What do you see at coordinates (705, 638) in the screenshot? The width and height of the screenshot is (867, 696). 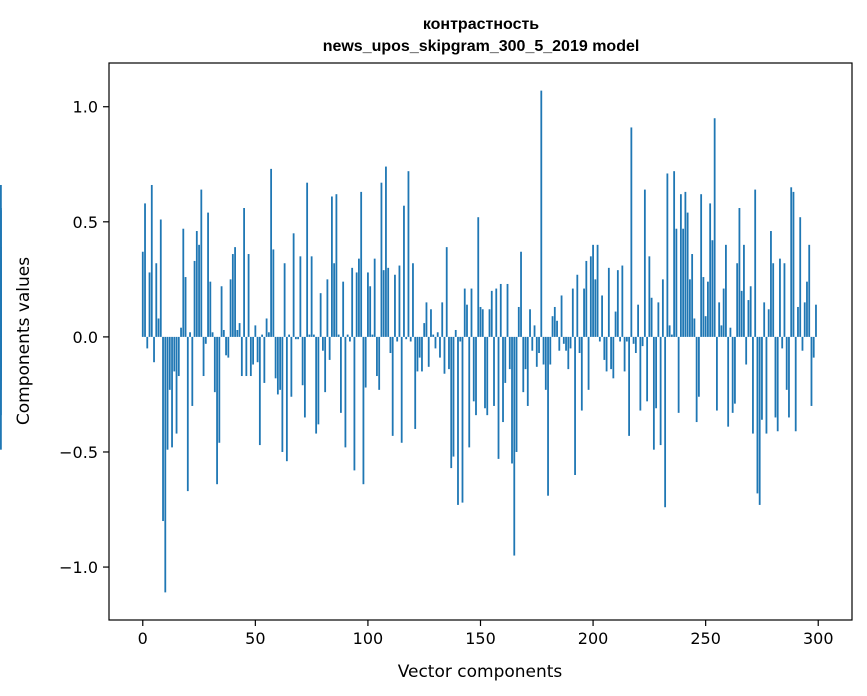 I see `x-tick-label: 250` at bounding box center [705, 638].